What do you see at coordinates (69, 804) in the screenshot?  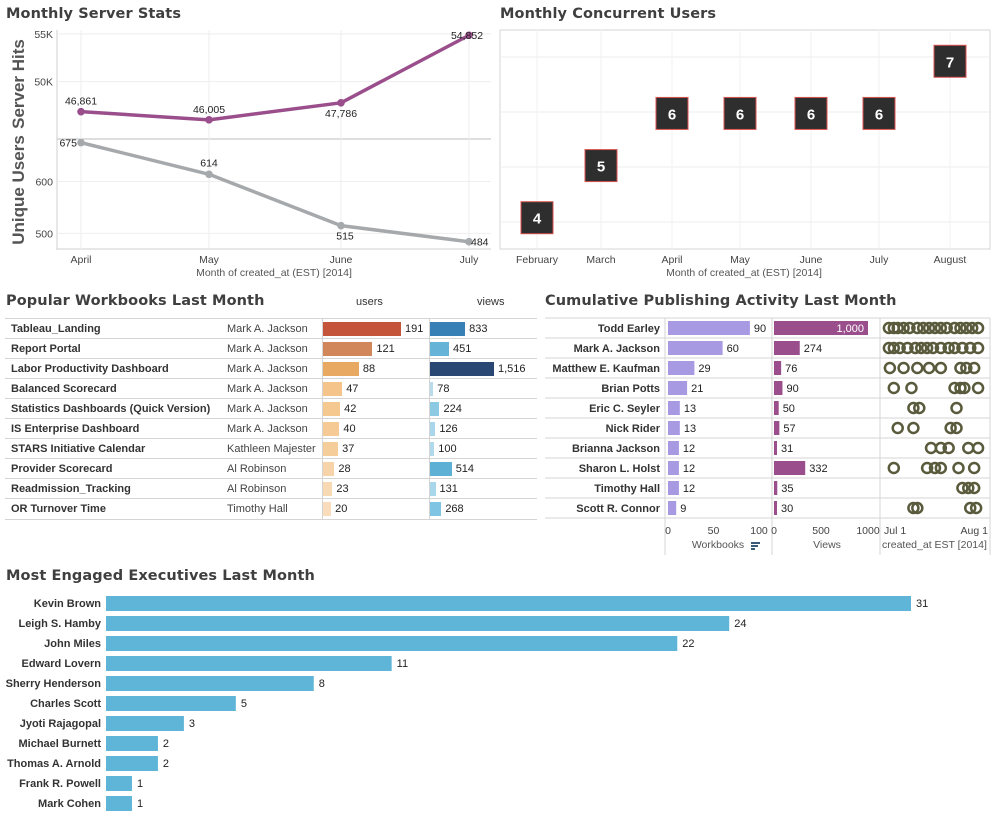 I see `executive-name: Mark Cohen` at bounding box center [69, 804].